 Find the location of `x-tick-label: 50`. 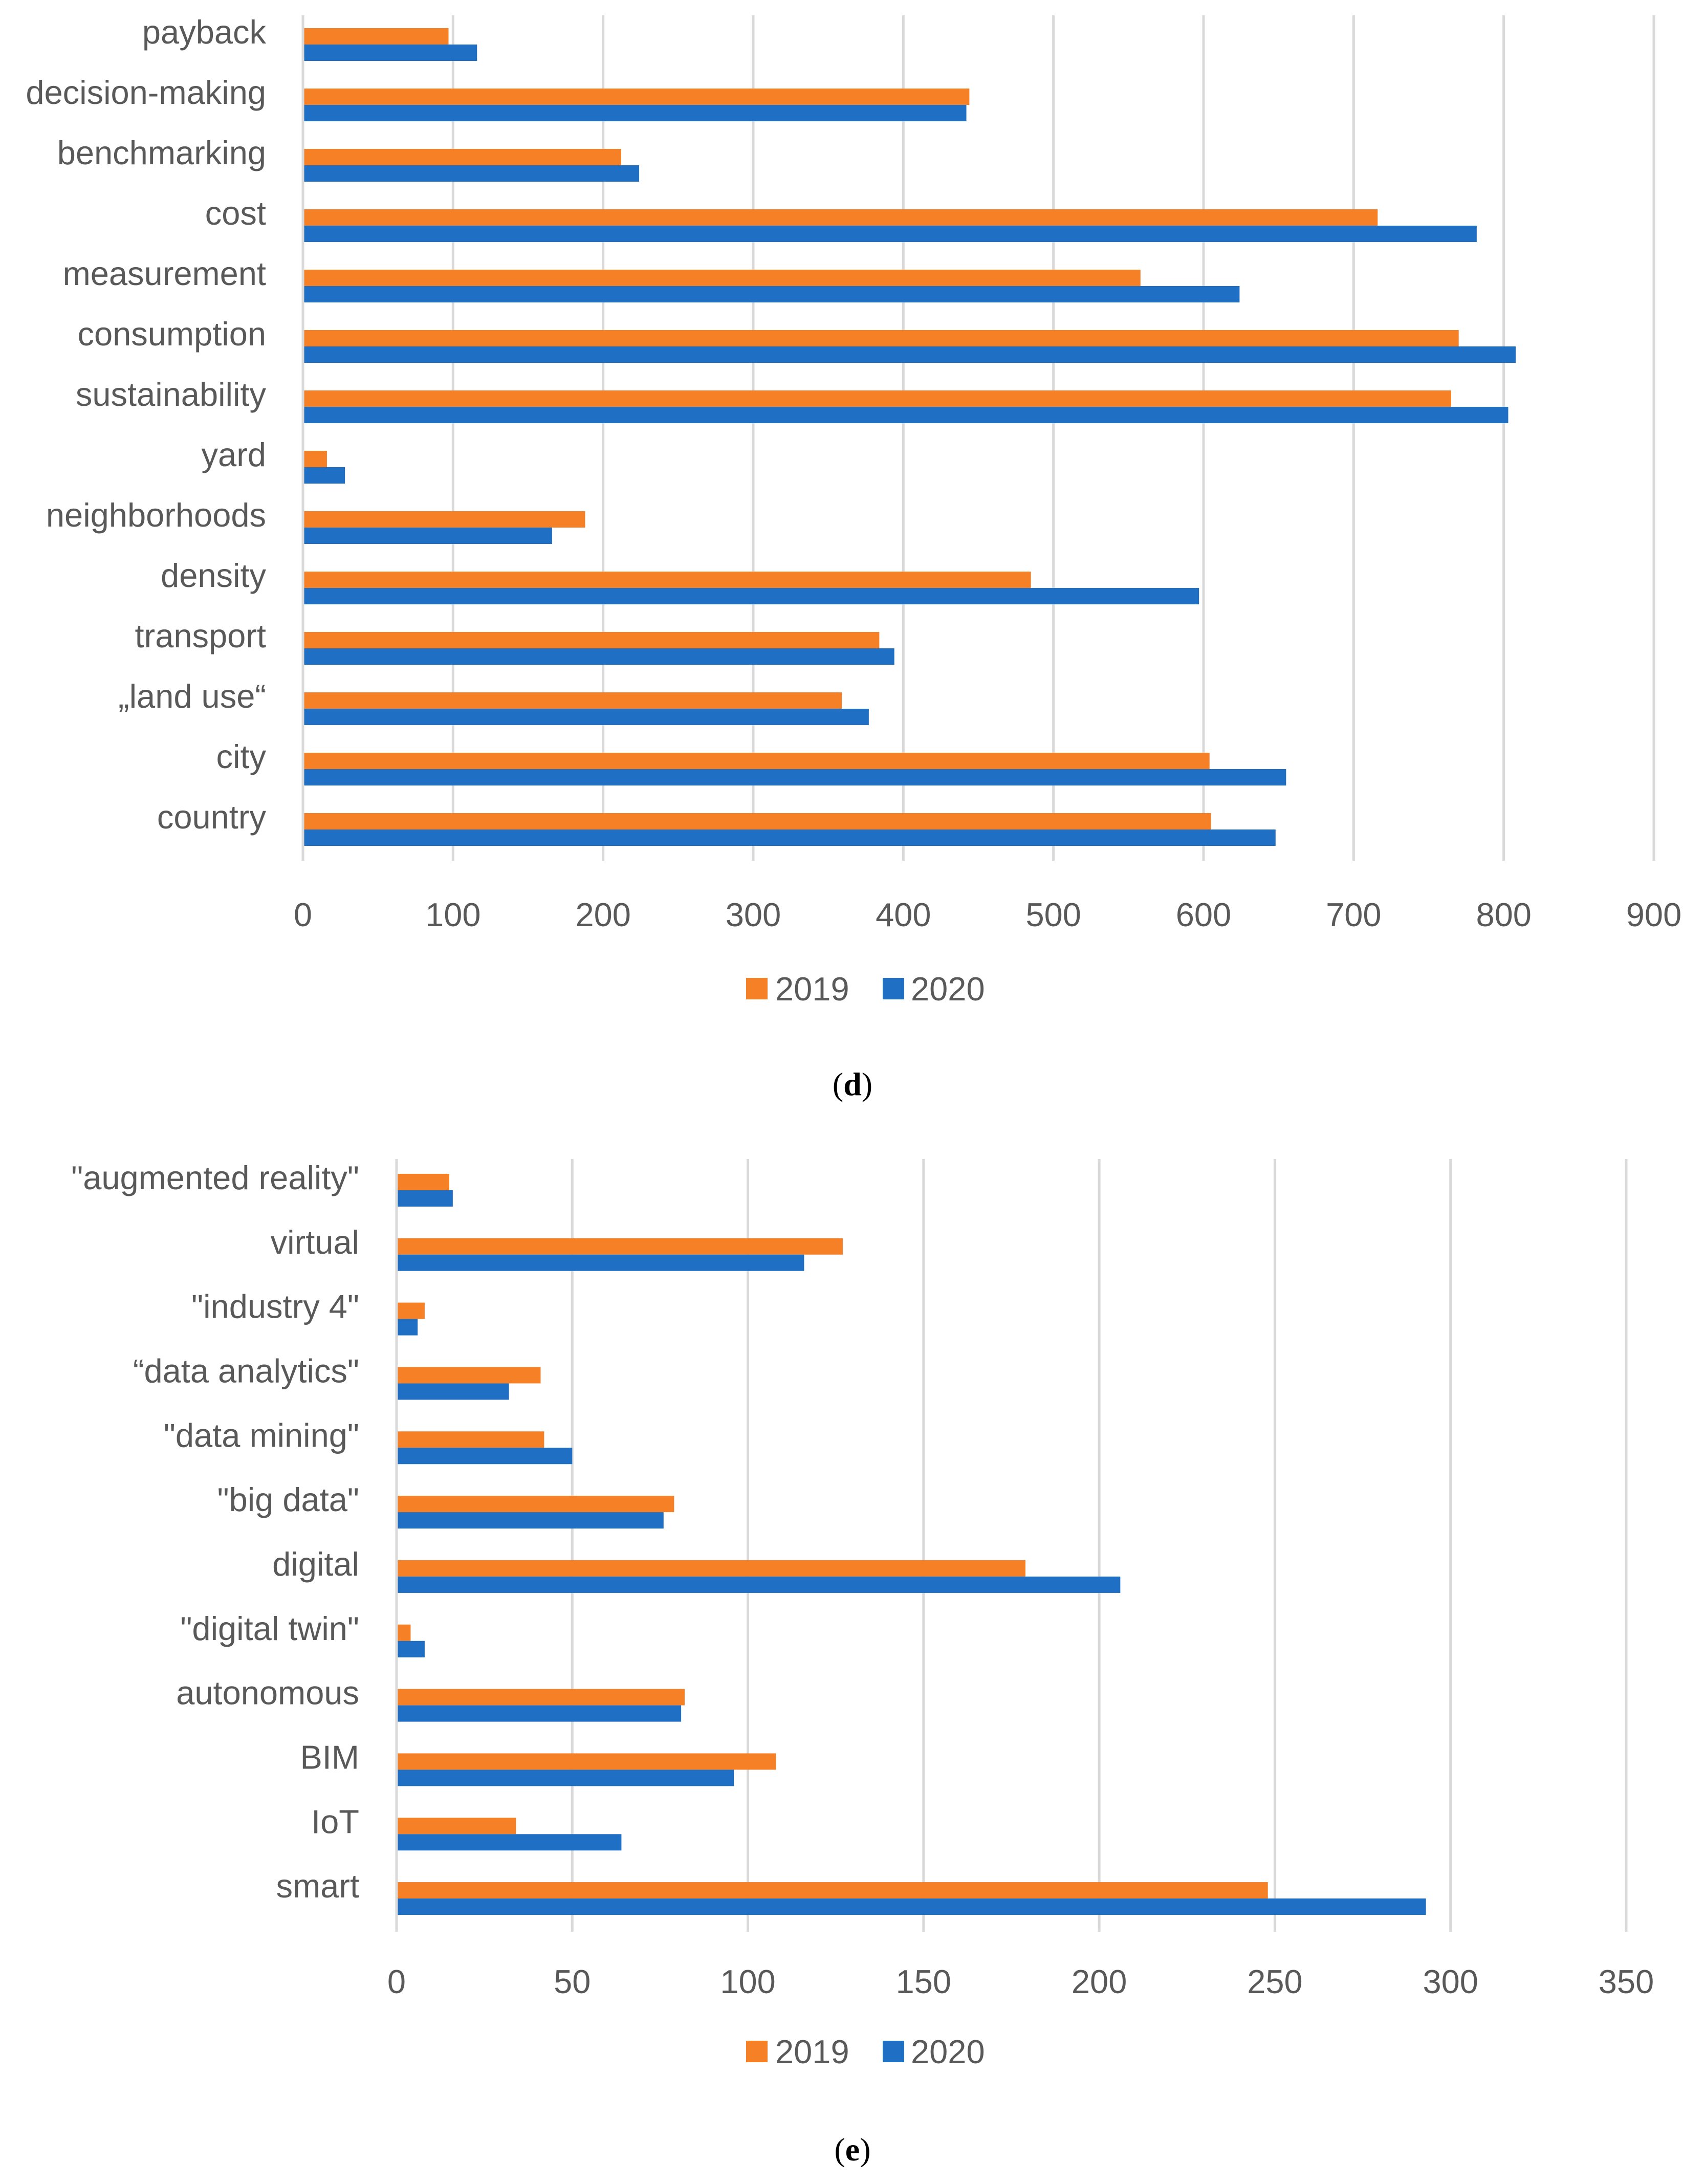

x-tick-label: 50 is located at coordinates (572, 1981).